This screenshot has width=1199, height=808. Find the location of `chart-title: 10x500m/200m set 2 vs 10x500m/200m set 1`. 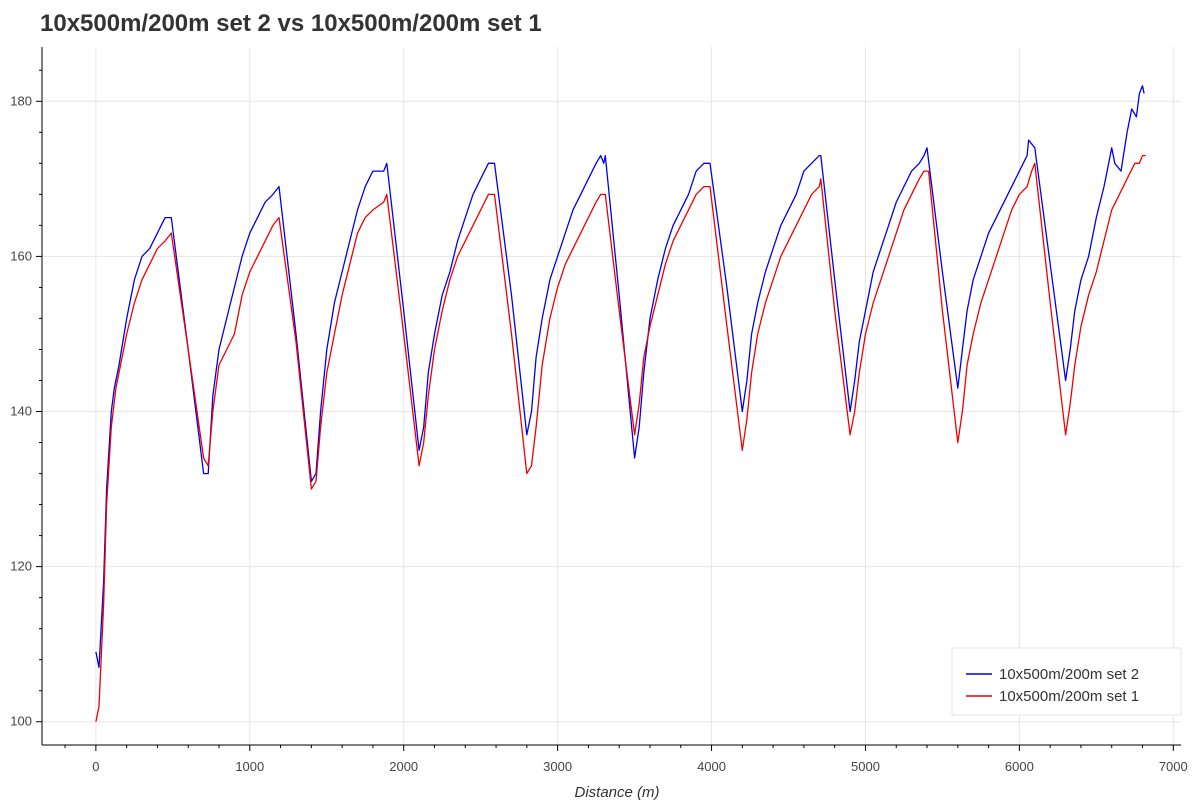

chart-title: 10x500m/200m set 2 vs 10x500m/200m set 1 is located at coordinates (291, 23).